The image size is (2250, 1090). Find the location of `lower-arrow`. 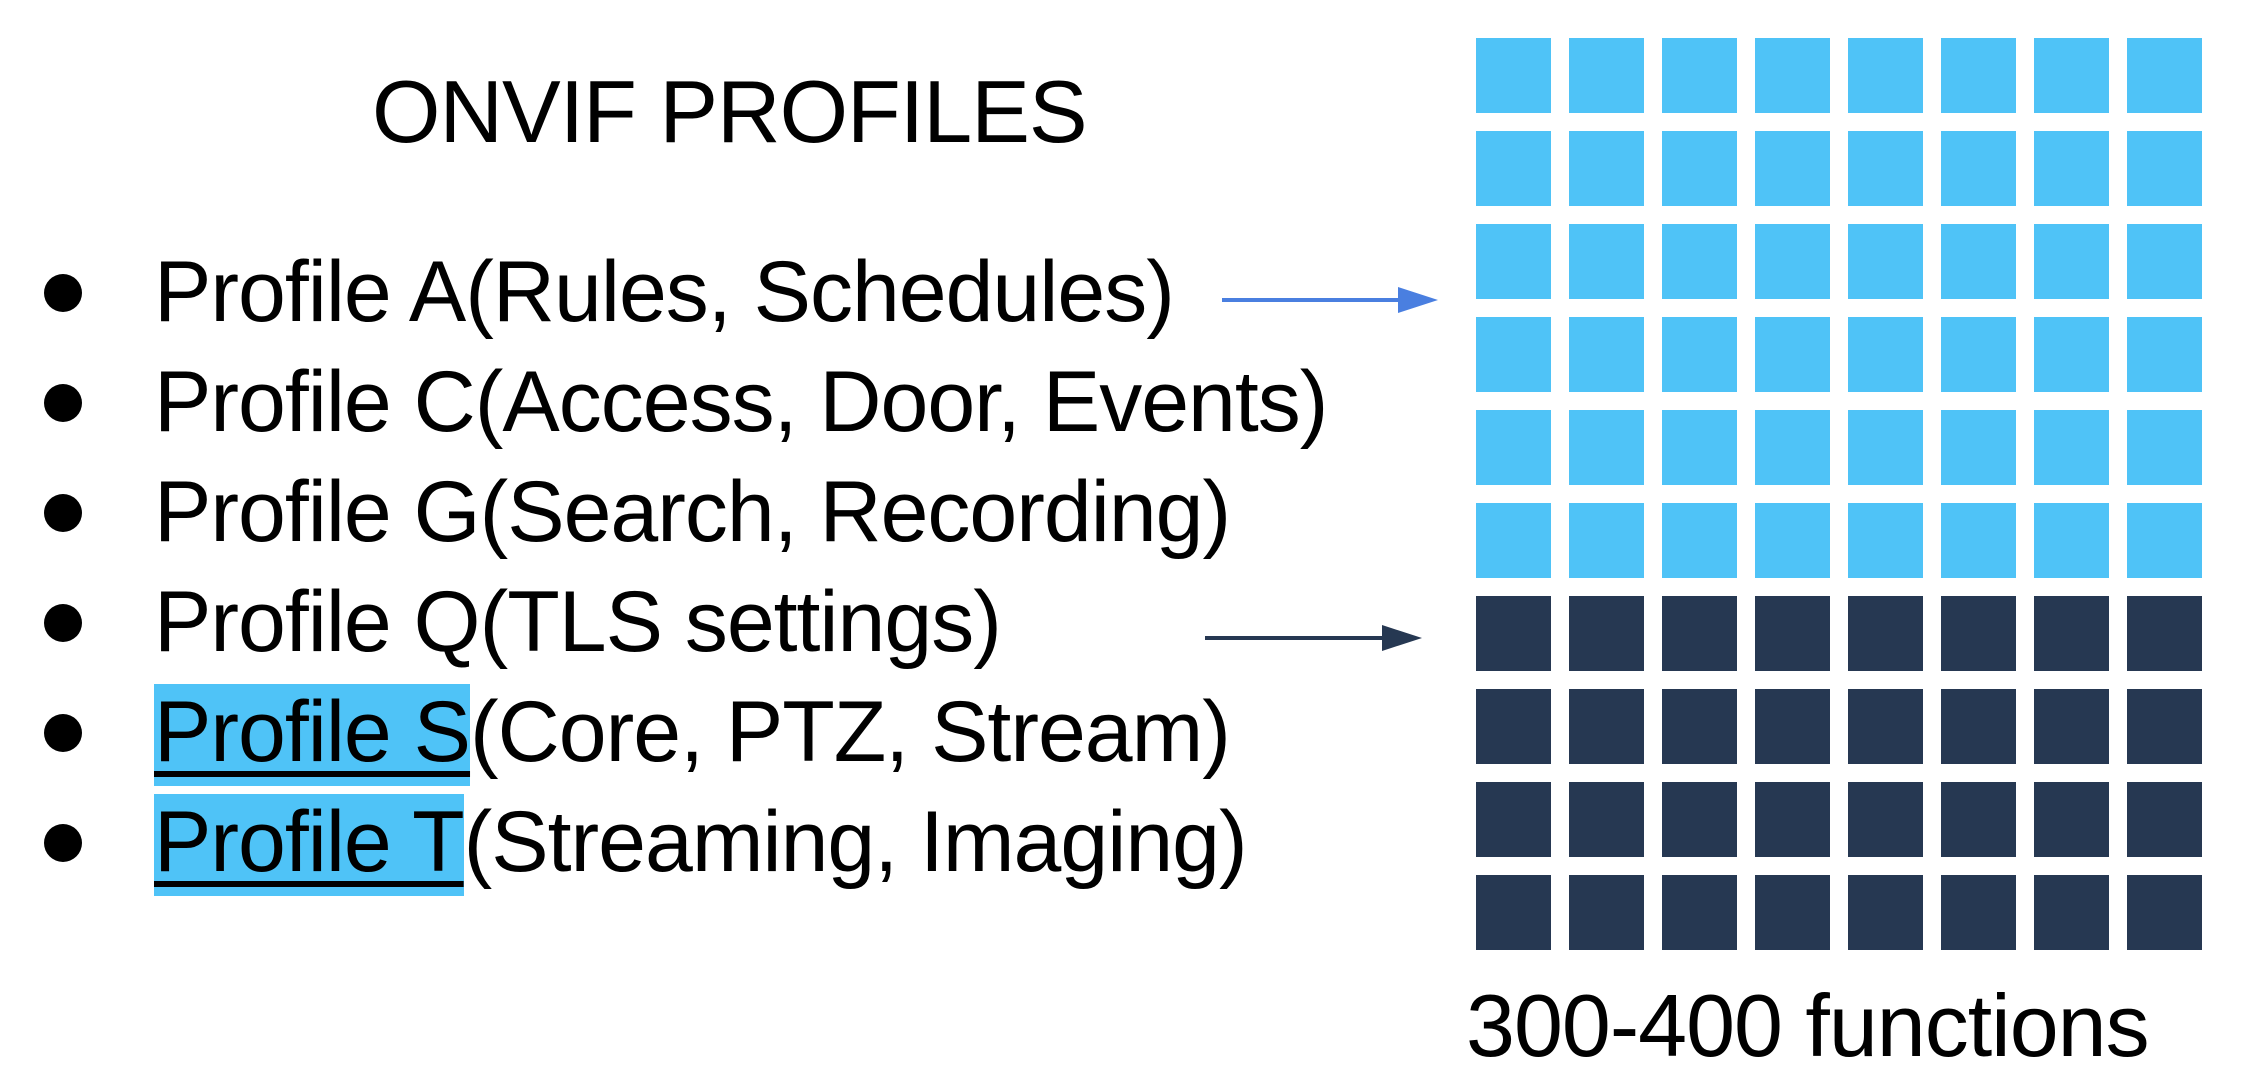

lower-arrow is located at coordinates (1313, 638).